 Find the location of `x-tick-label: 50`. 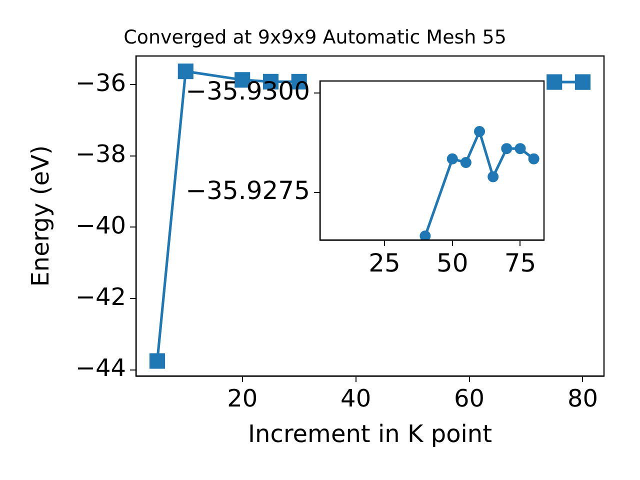

x-tick-label: 50 is located at coordinates (452, 263).